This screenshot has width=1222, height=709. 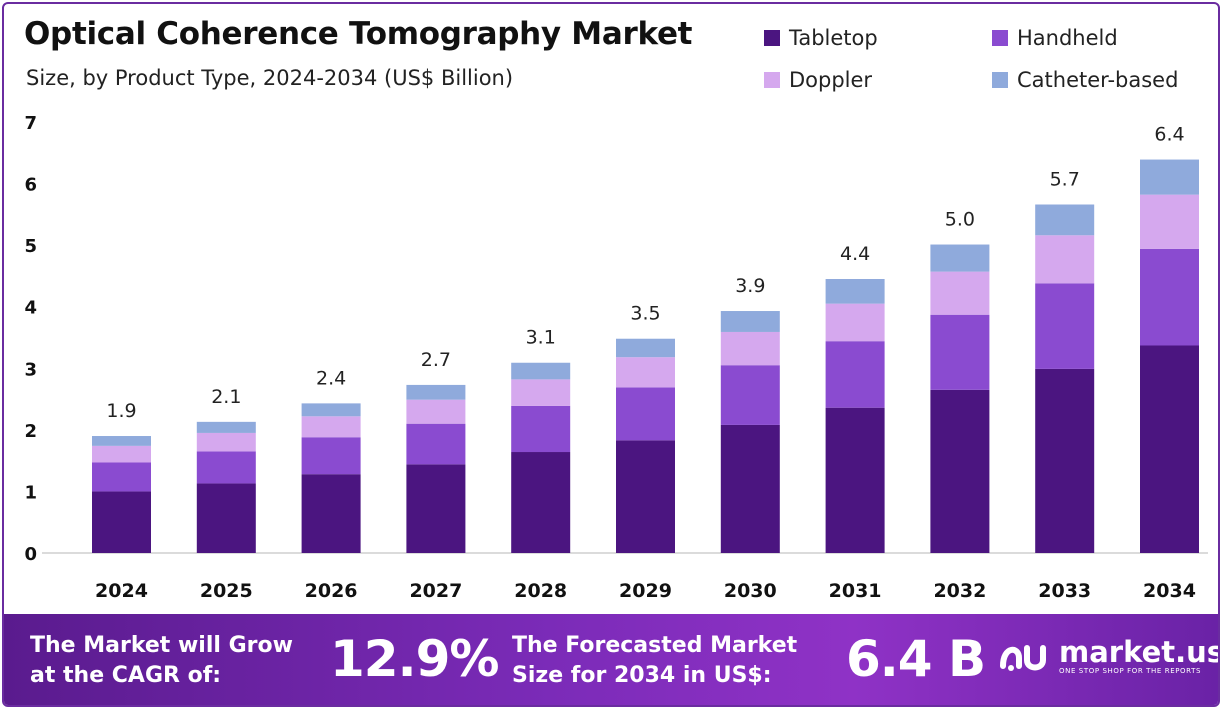 What do you see at coordinates (960, 352) in the screenshot?
I see `bar-segment-handheld-2032` at bounding box center [960, 352].